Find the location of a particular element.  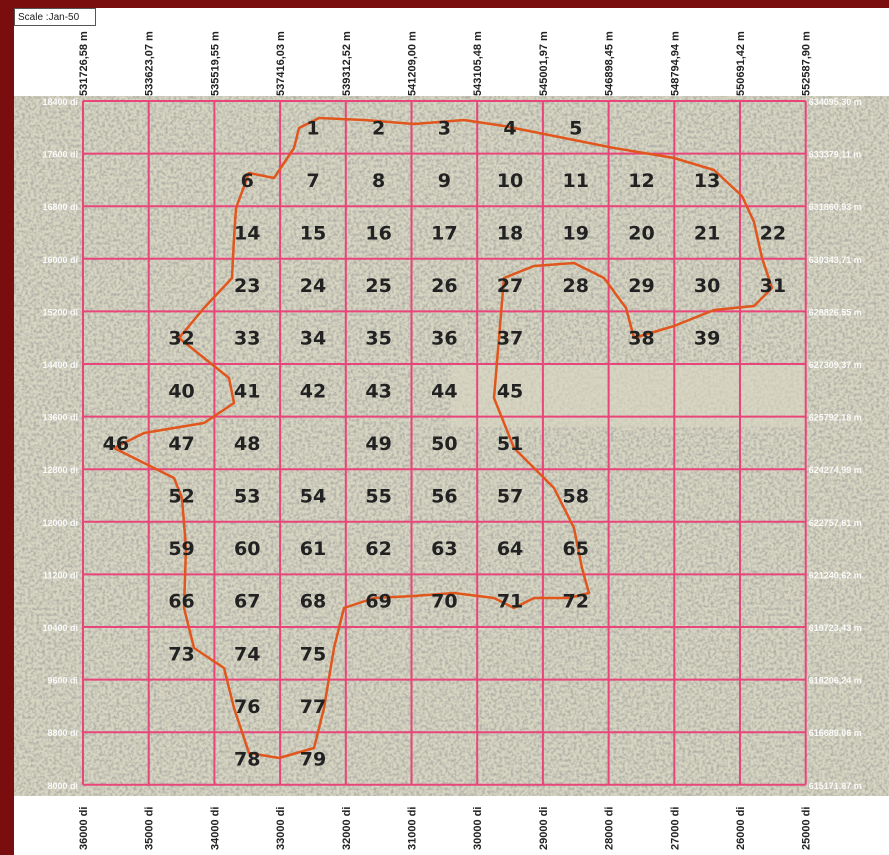

grid-cell-label: 3 is located at coordinates (444, 128).